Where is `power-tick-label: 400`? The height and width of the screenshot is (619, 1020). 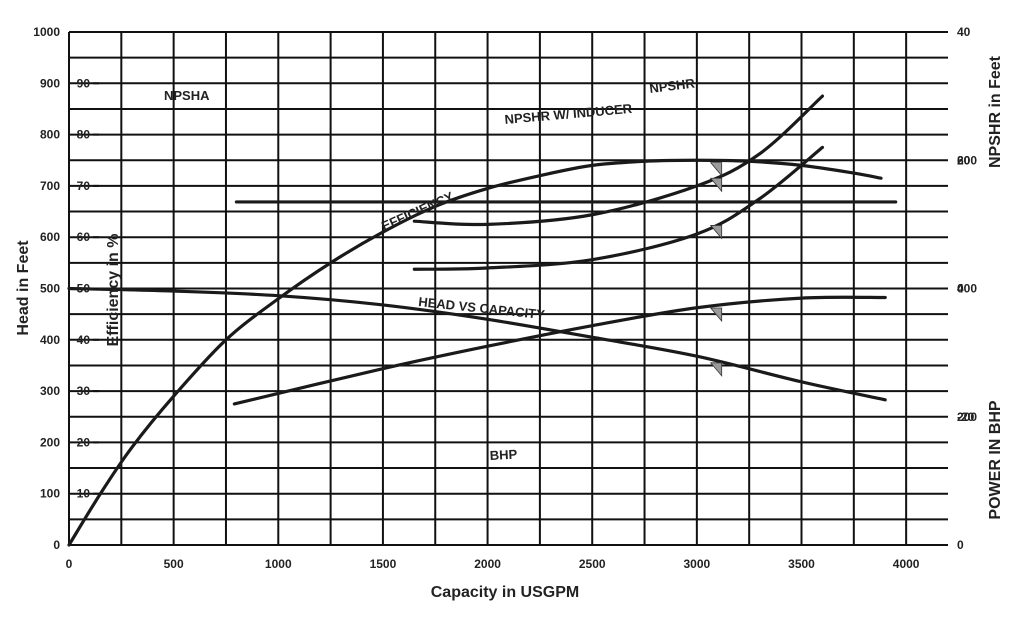 power-tick-label: 400 is located at coordinates (967, 289).